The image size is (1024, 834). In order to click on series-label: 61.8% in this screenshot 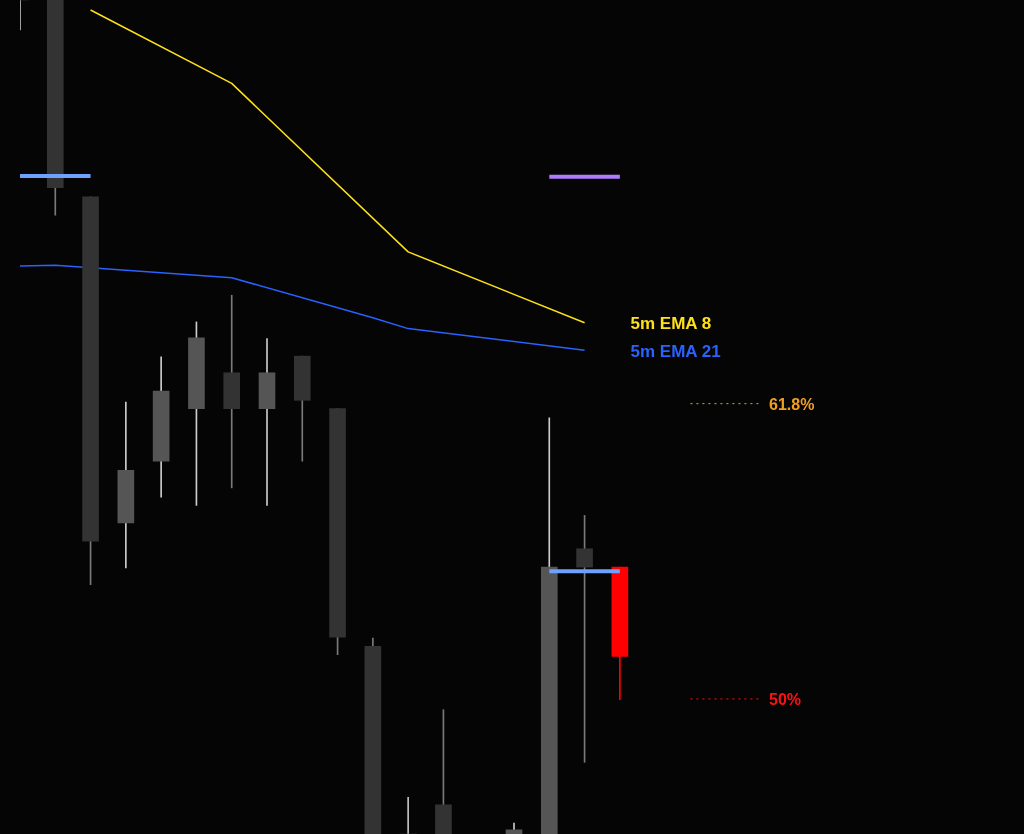, I will do `click(792, 405)`.